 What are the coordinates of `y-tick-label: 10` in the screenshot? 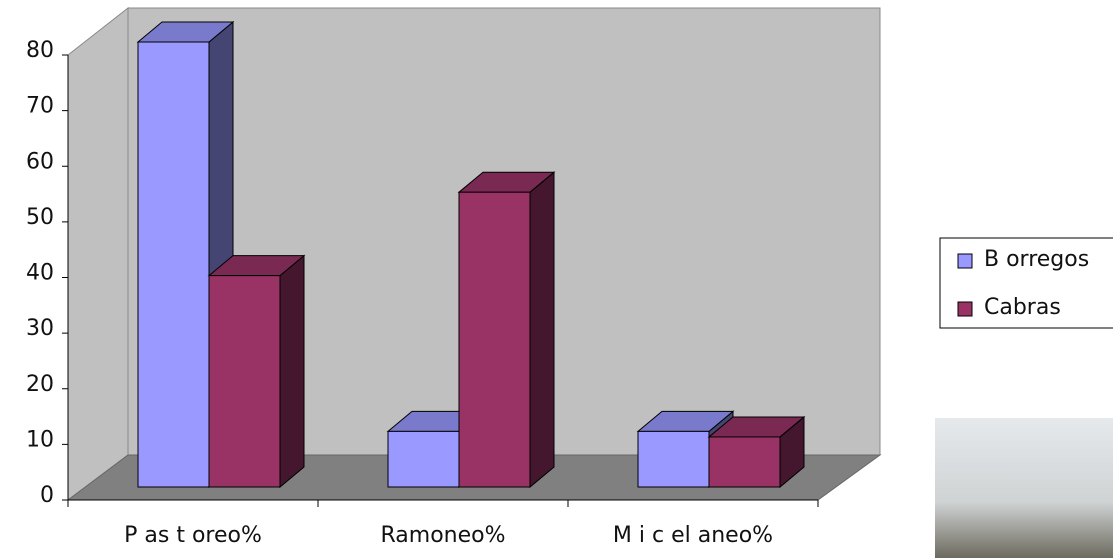 It's located at (40, 439).